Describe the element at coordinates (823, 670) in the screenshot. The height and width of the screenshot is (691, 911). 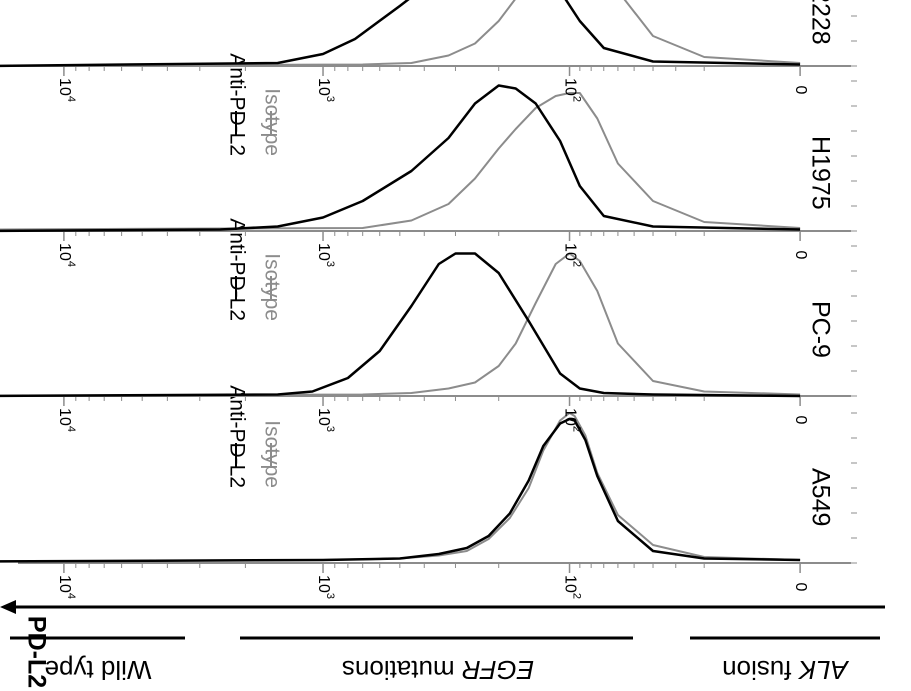
I see `group-label-italic: ALK` at that location.